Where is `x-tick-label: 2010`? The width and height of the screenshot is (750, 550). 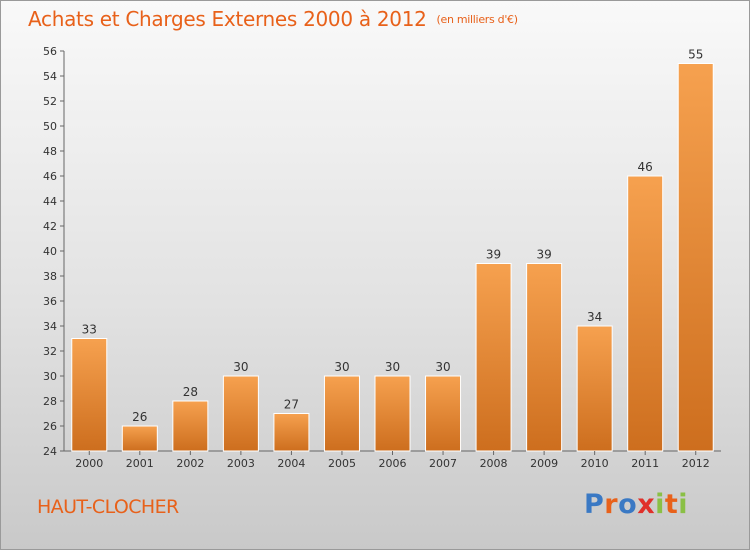 x-tick-label: 2010 is located at coordinates (595, 463).